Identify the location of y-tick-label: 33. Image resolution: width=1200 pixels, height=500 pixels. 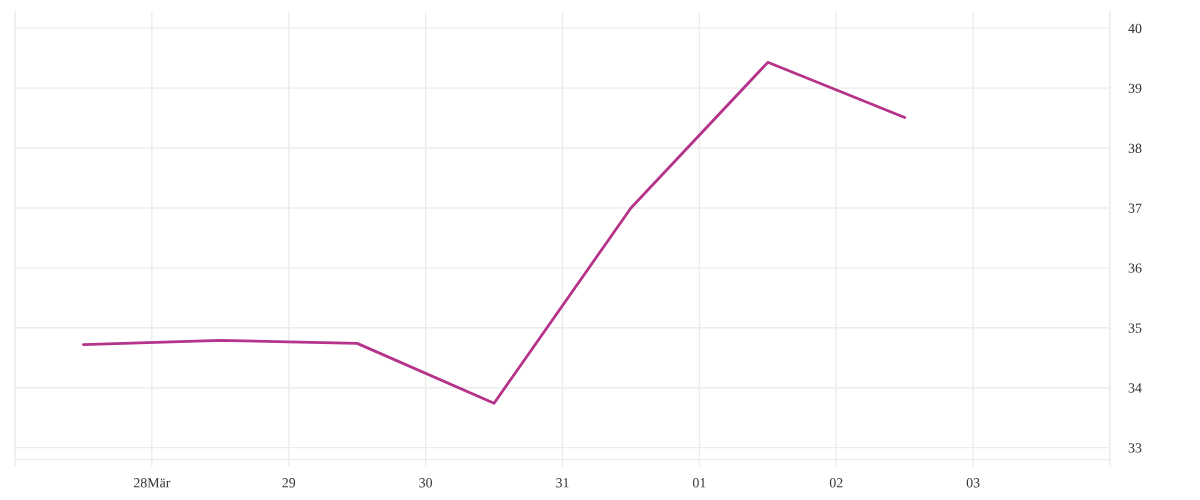
(1135, 448).